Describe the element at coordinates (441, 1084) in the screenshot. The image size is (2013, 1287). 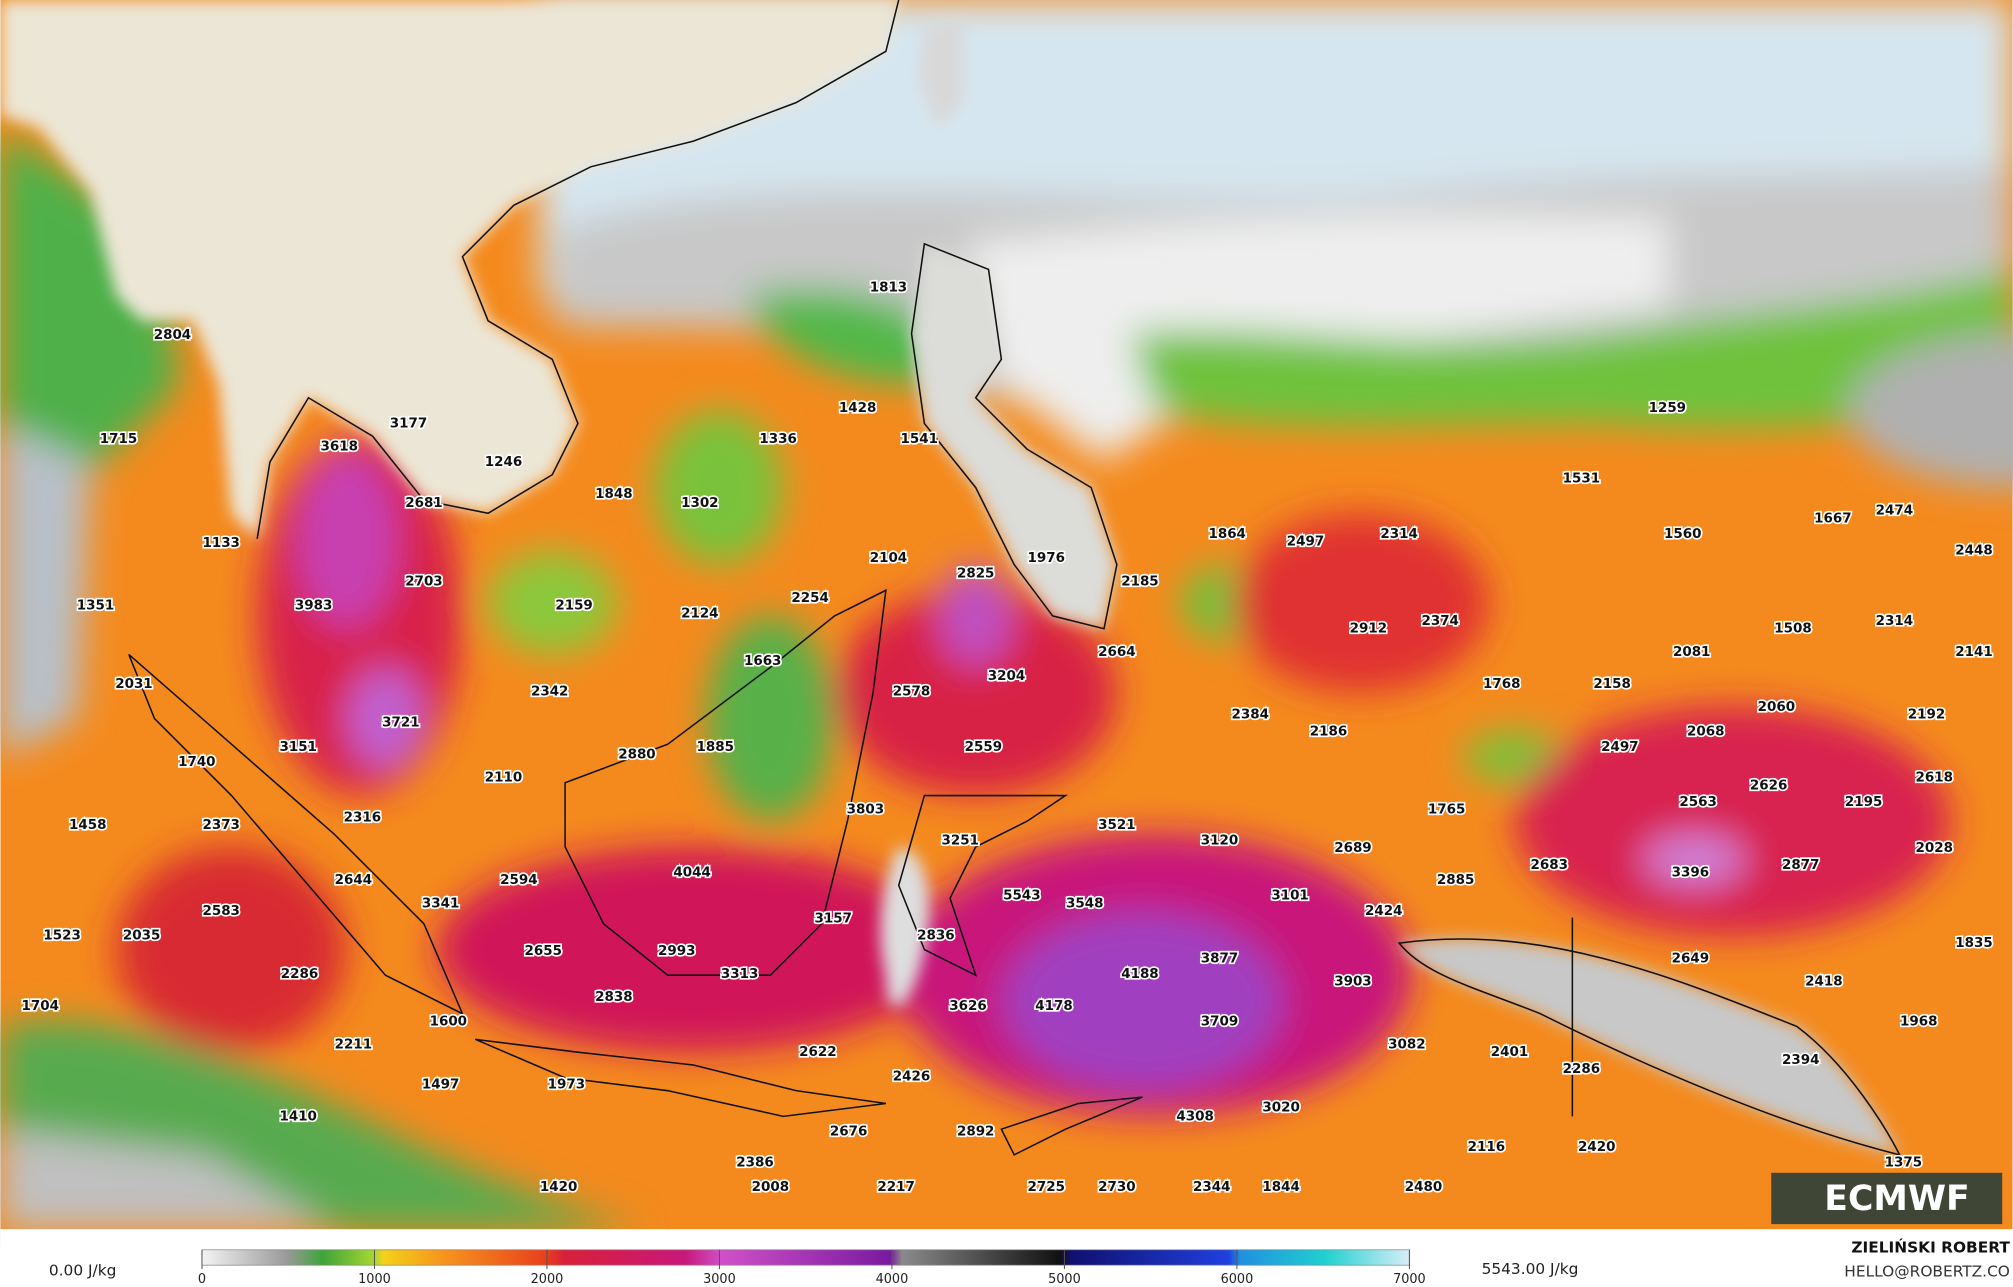
I see `cape-label: 1497` at that location.